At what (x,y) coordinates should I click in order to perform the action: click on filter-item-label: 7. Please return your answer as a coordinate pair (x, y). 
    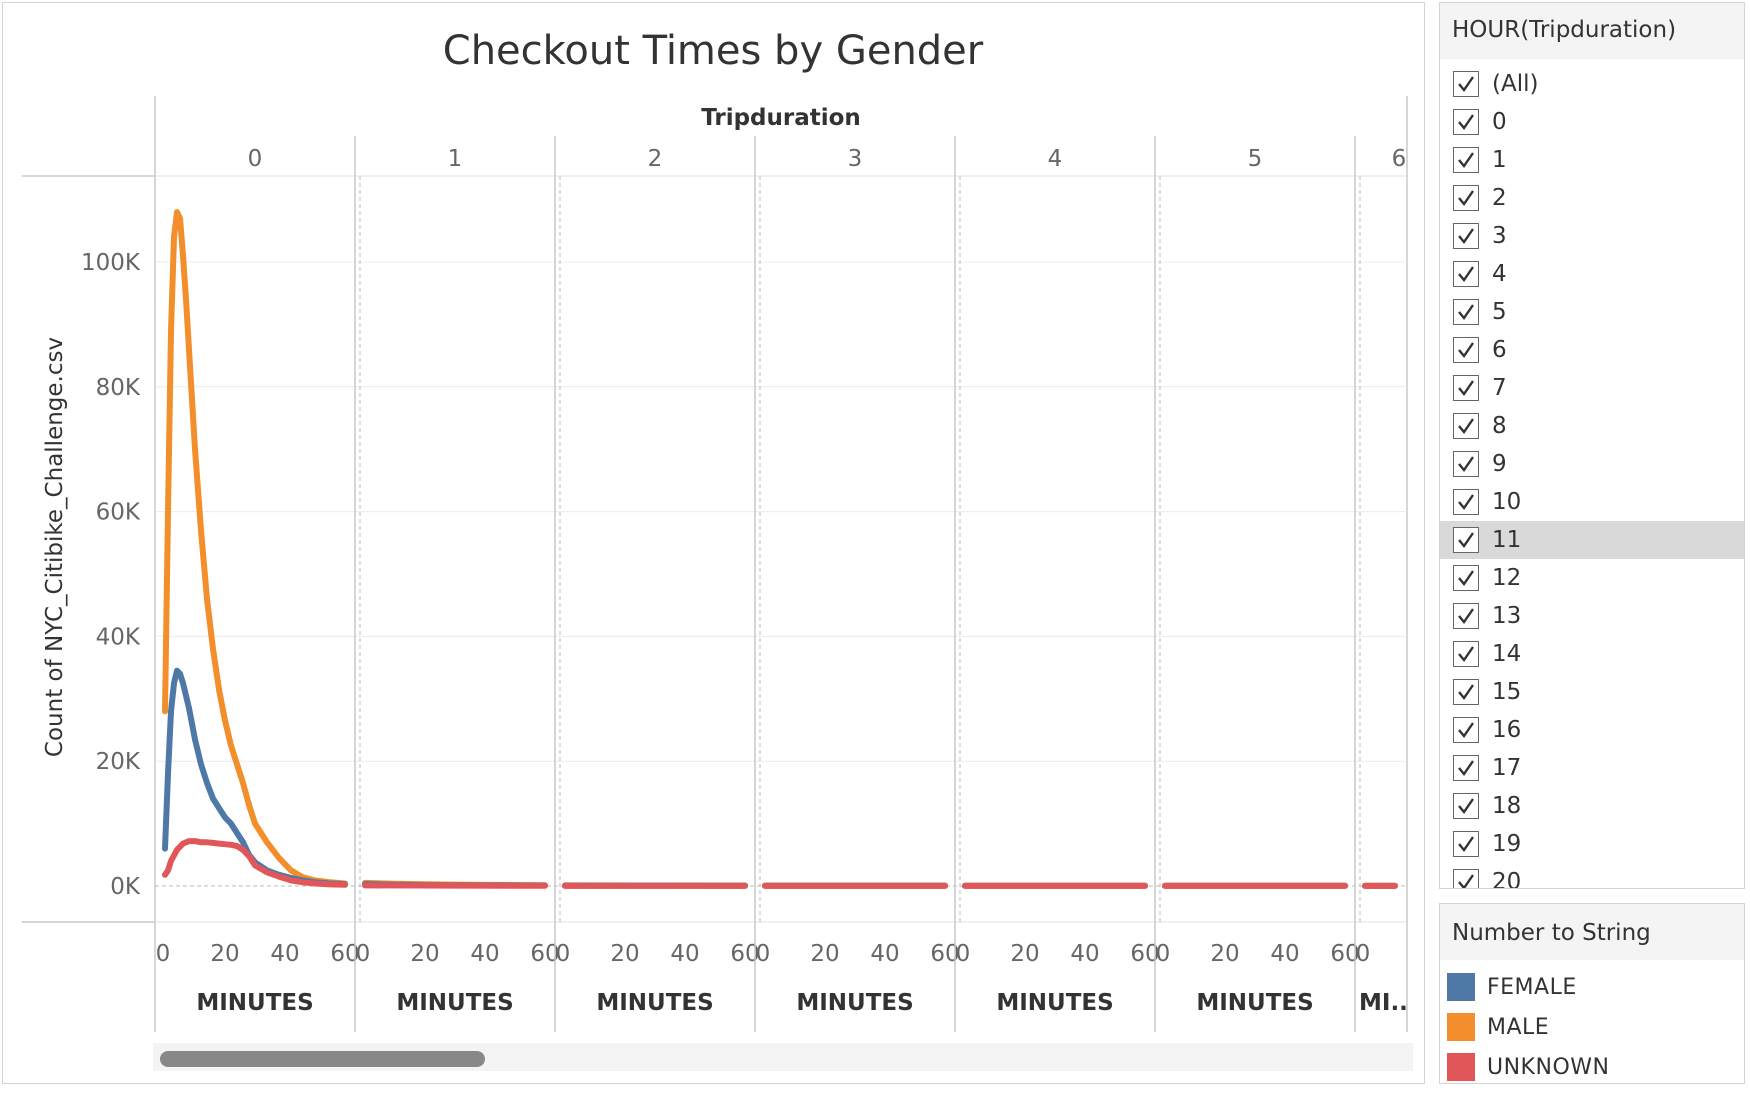
    Looking at the image, I should click on (1499, 388).